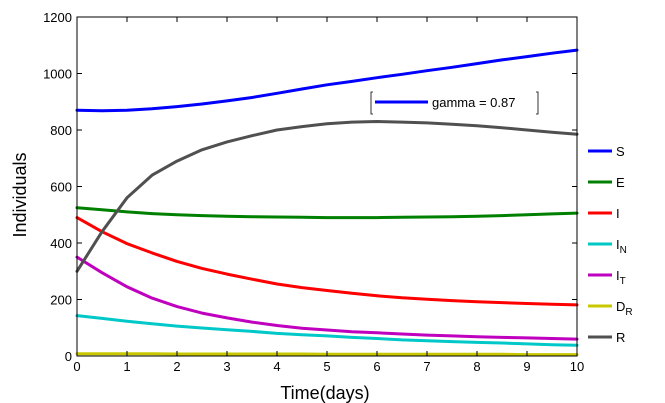  Describe the element at coordinates (226, 366) in the screenshot. I see `x-tick-label: 3` at that location.